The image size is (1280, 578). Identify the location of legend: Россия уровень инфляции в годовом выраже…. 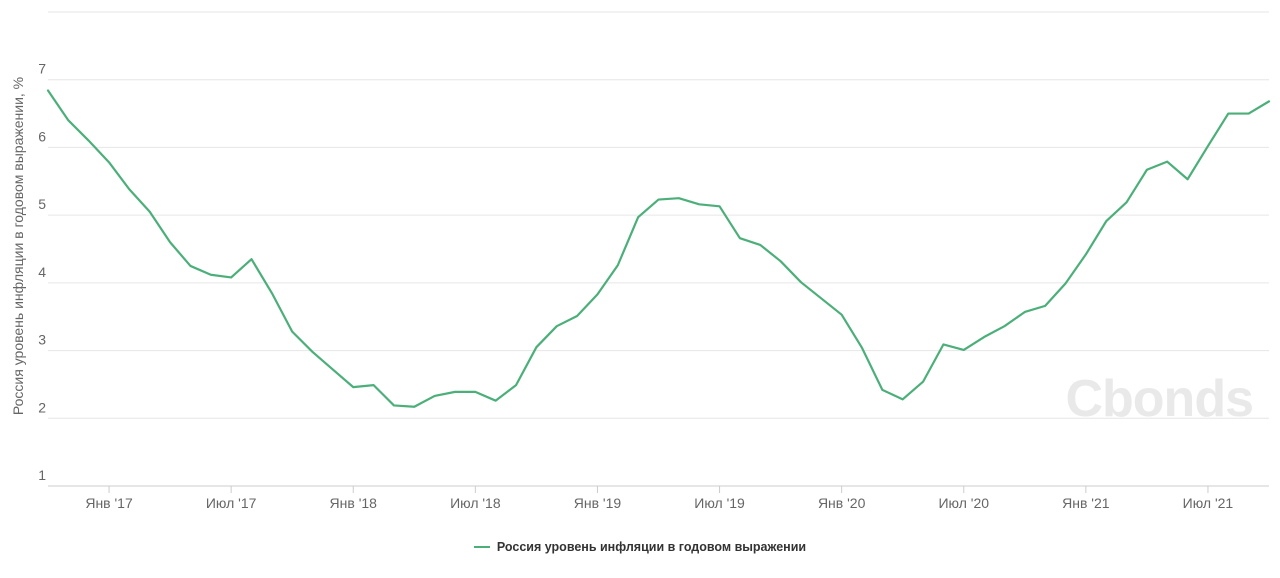
(640, 545).